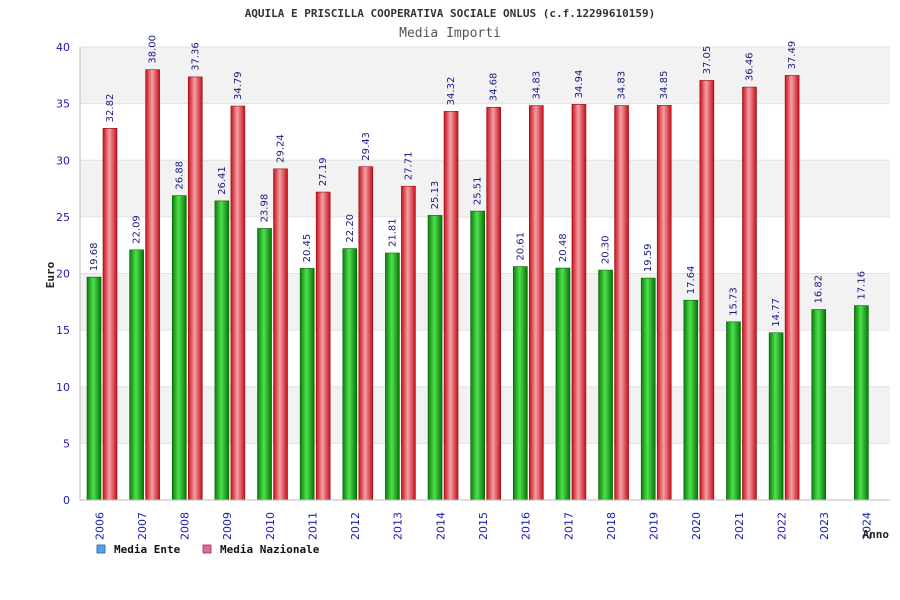  Describe the element at coordinates (824, 526) in the screenshot. I see `x-tick-label: 2023` at that location.